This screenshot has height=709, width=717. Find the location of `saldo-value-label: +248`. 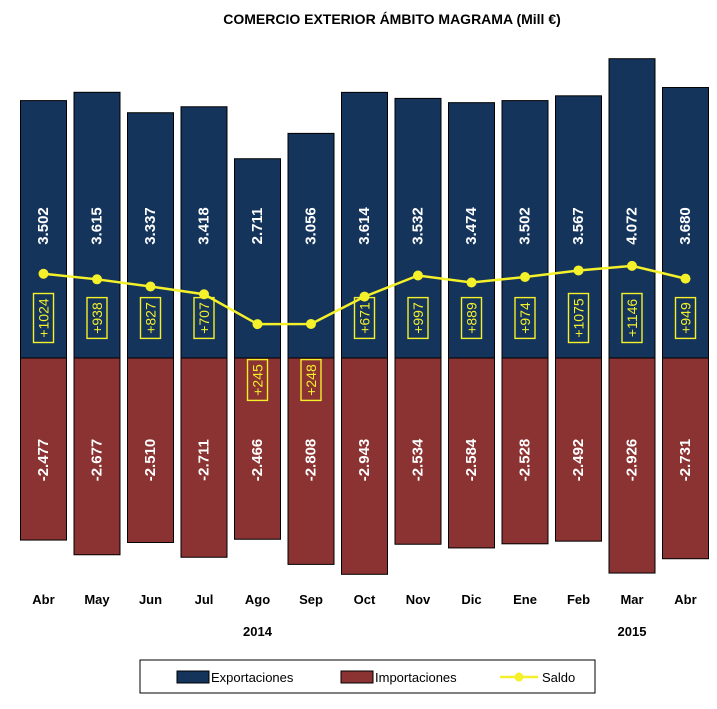

saldo-value-label: +248 is located at coordinates (311, 380).